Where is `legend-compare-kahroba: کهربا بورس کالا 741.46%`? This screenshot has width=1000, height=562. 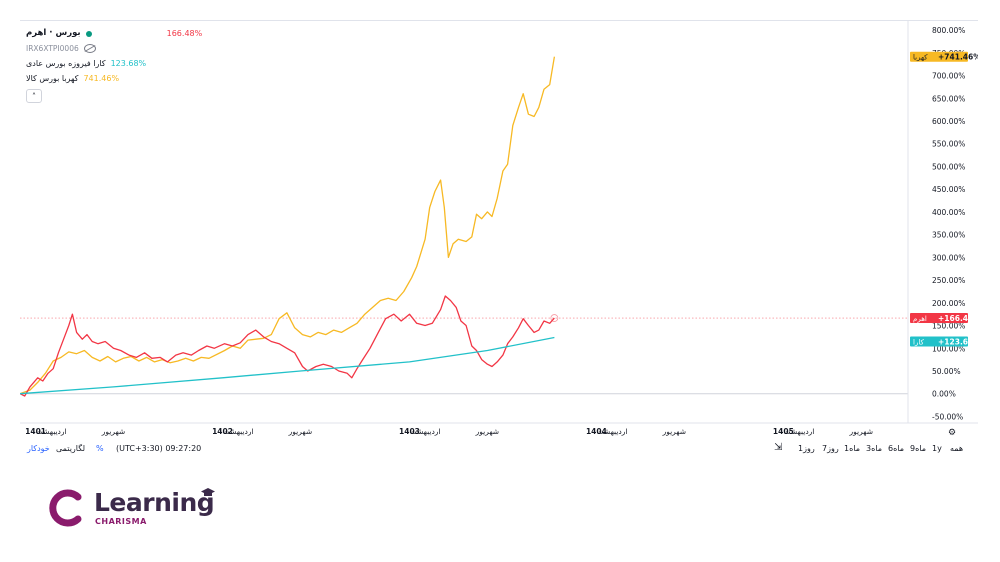
legend-compare-kahroba: کهربا بورس کالا 741.46% is located at coordinates (114, 78).